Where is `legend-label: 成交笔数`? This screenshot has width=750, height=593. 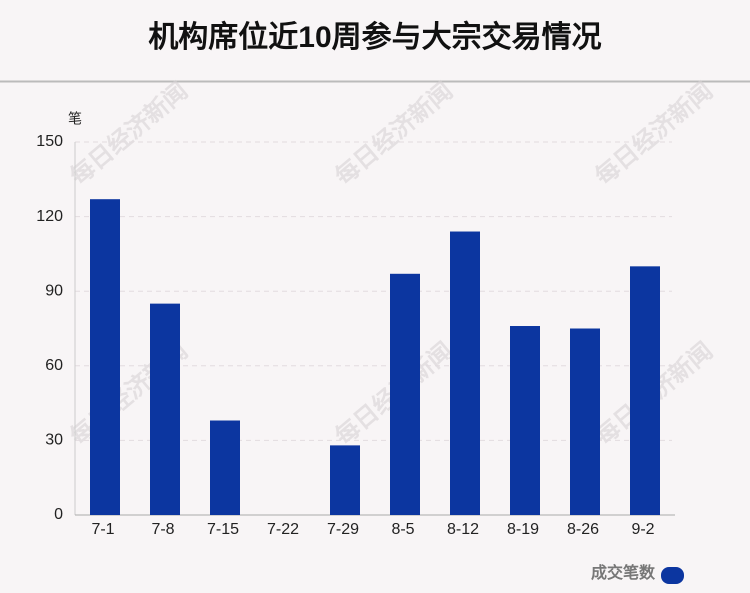 legend-label: 成交笔数 is located at coordinates (623, 572).